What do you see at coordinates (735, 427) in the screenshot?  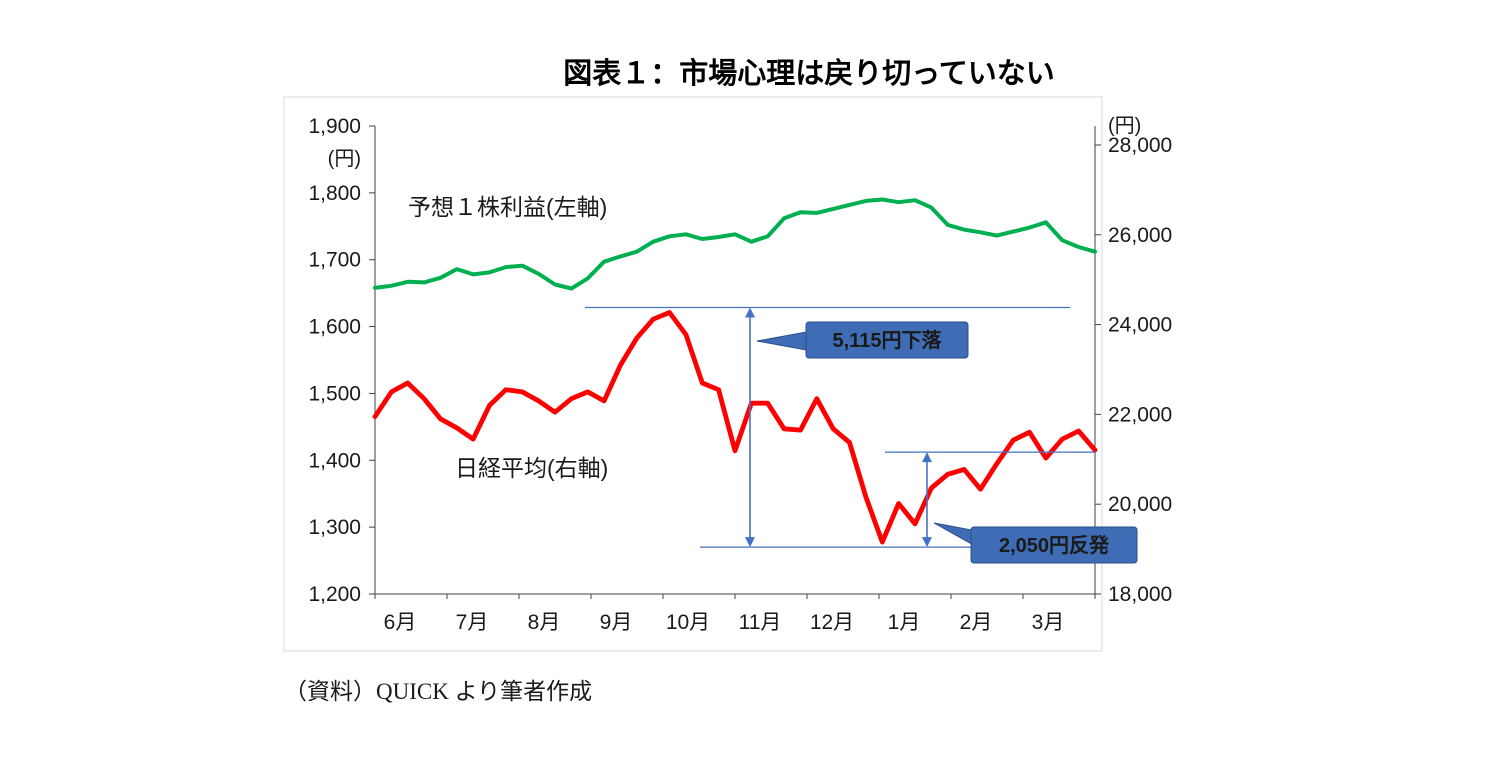 I see `nikkei-average-line` at bounding box center [735, 427].